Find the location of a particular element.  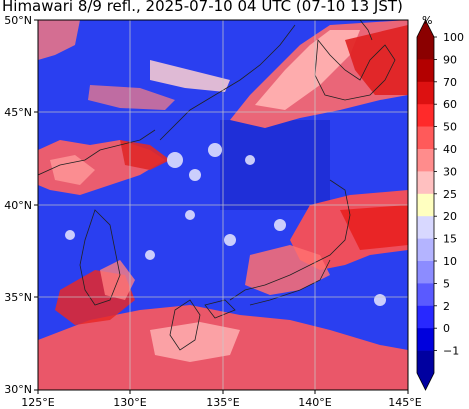

coastline-sakhalin is located at coordinates (366, 30).